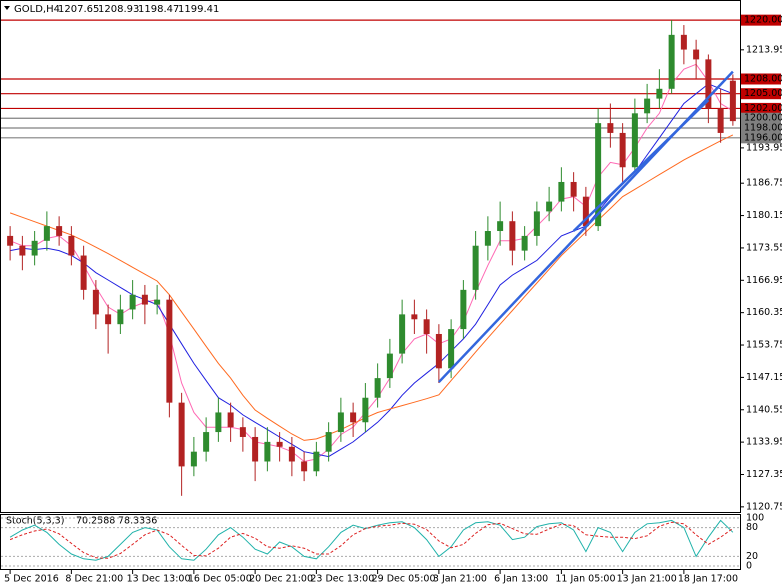 The image size is (782, 587). What do you see at coordinates (764, 49) in the screenshot?
I see `y-tick-label: 1213.95` at bounding box center [764, 49].